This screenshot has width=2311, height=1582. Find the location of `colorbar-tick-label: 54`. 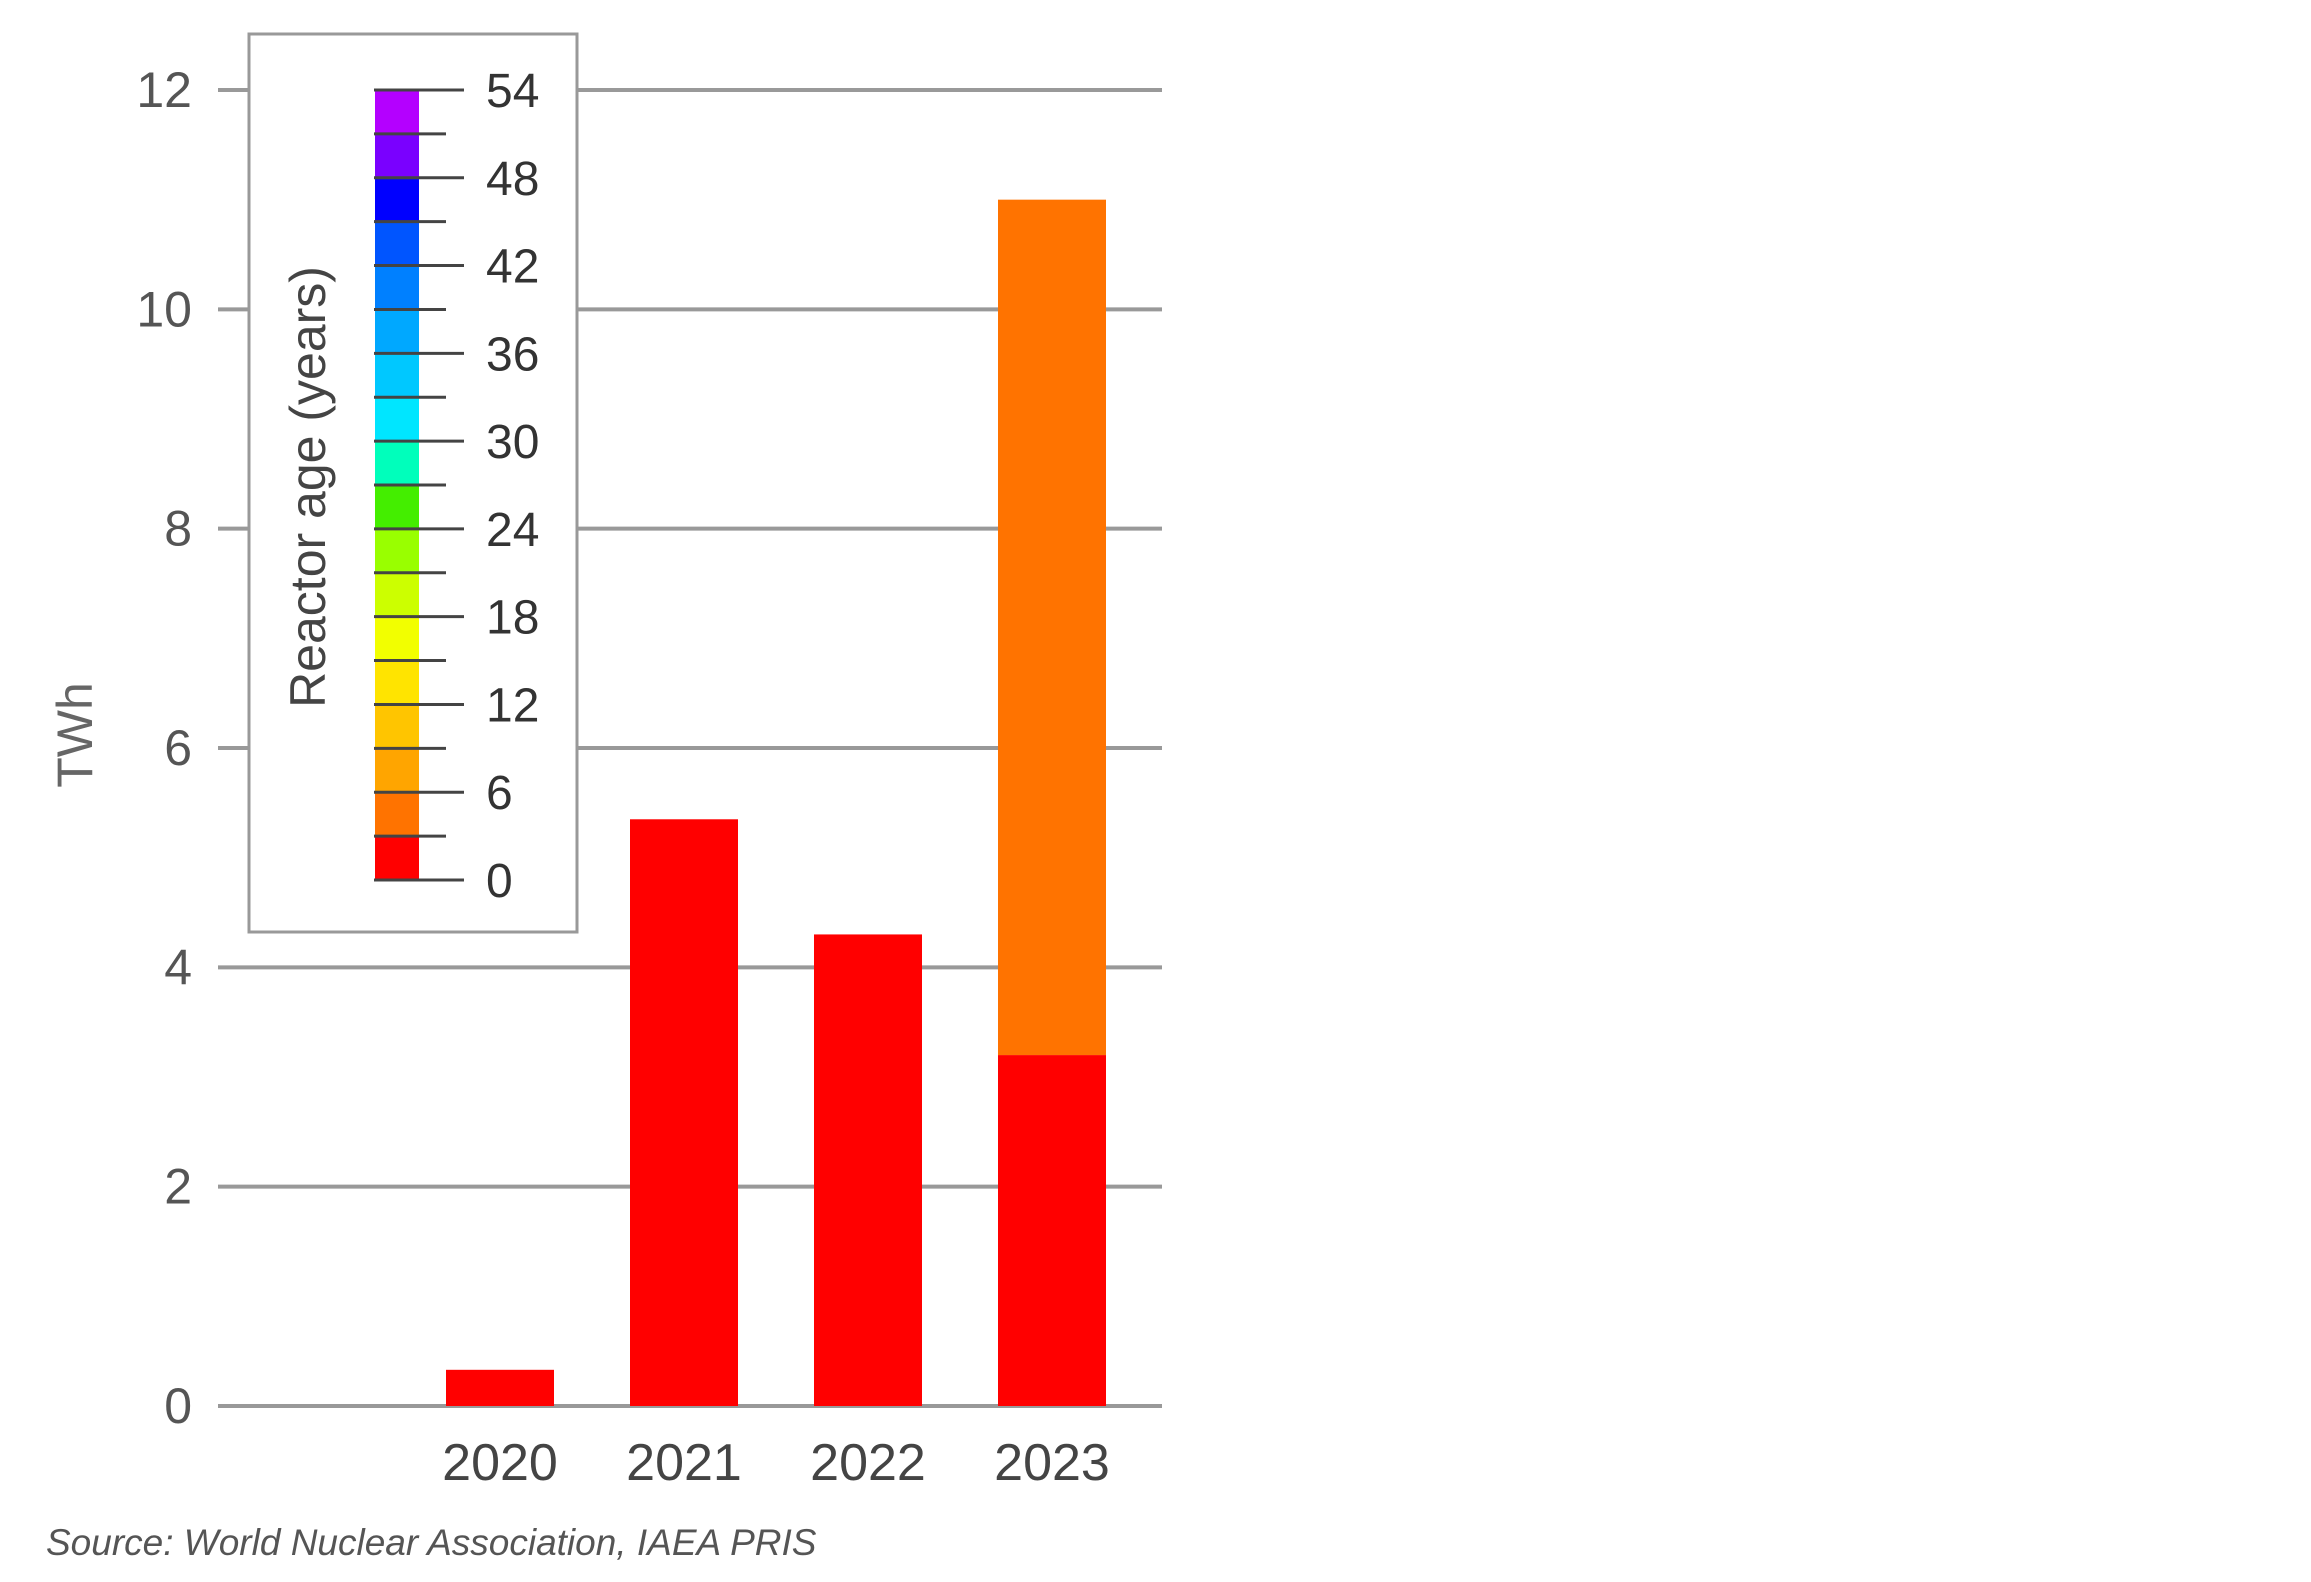

colorbar-tick-label: 54 is located at coordinates (512, 91).